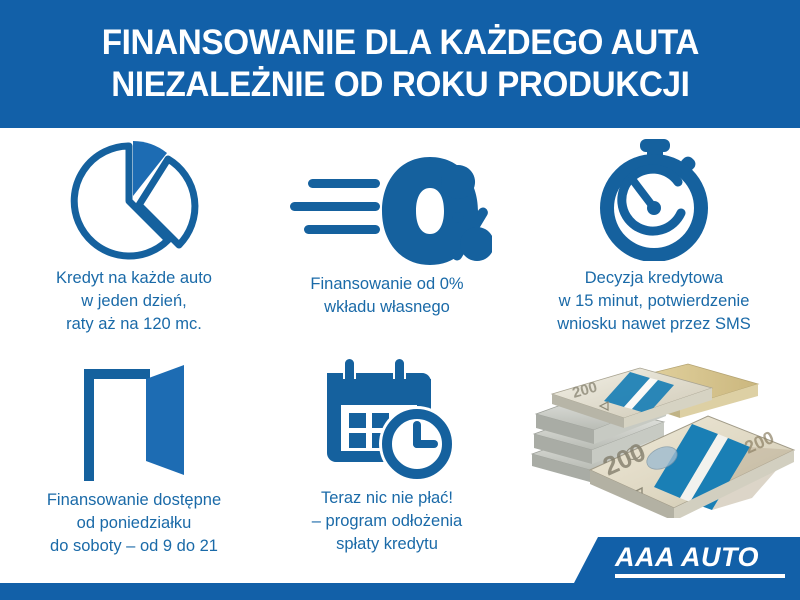  What do you see at coordinates (387, 204) in the screenshot?
I see `zero-percent-icon` at bounding box center [387, 204].